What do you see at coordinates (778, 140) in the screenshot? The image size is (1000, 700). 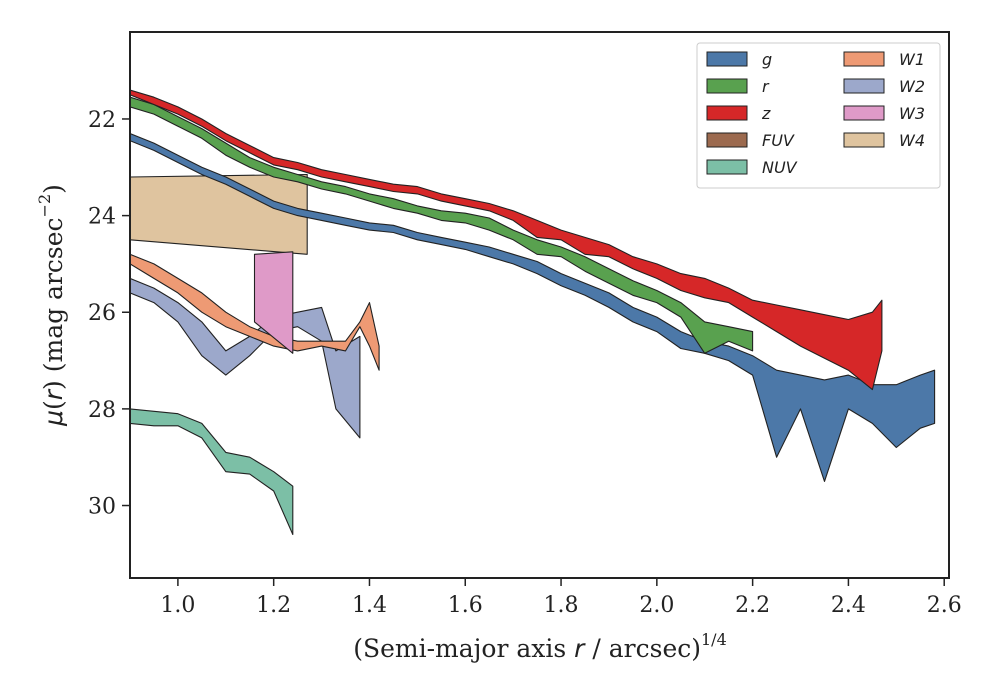 I see `legend-label-fuv: FUV` at bounding box center [778, 140].